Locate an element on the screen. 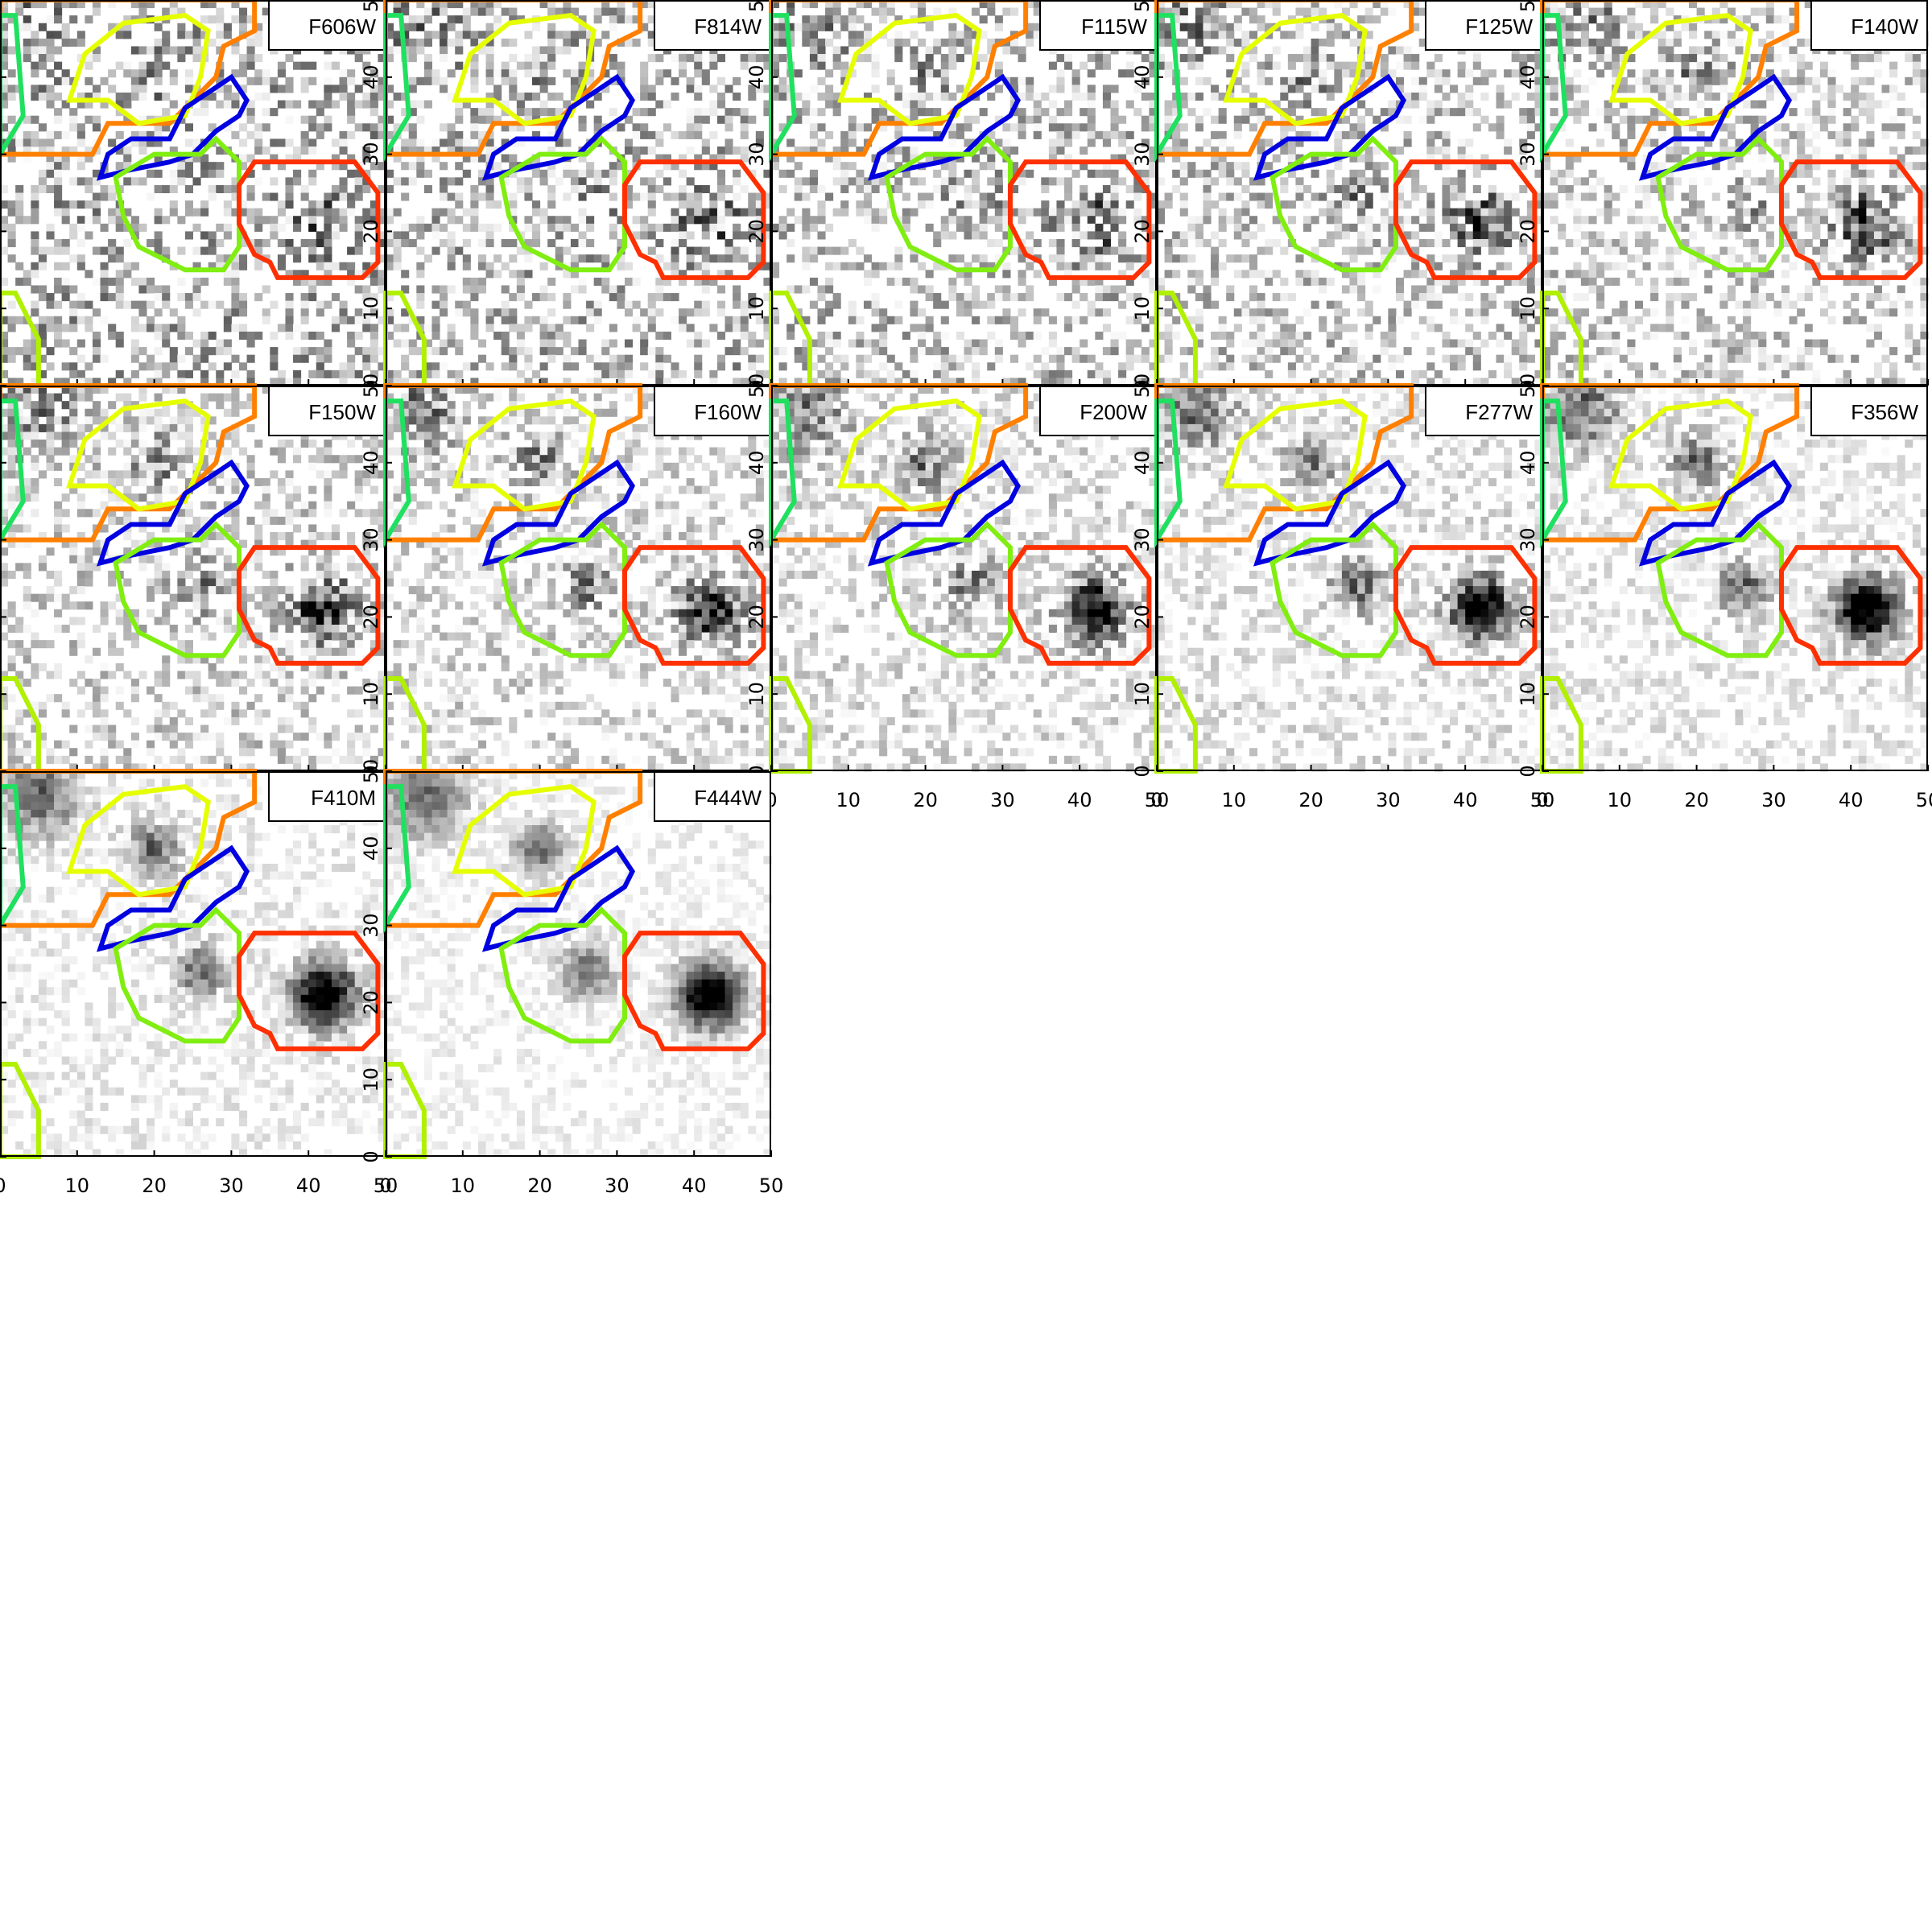  contour is located at coordinates (562, 204).